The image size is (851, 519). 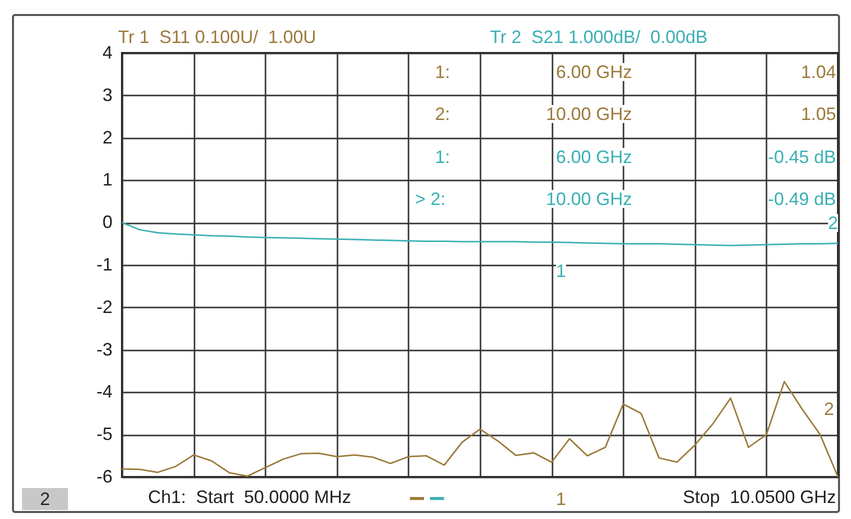 I want to click on text: Tr 1 S11 0.100U/ 1.00U, so click(x=217, y=37).